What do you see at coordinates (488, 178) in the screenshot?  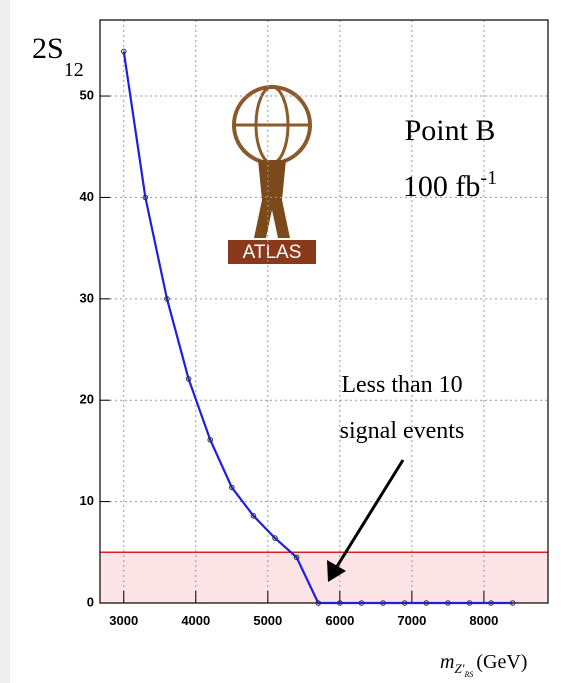 I see `annotation-sup: -1` at bounding box center [488, 178].